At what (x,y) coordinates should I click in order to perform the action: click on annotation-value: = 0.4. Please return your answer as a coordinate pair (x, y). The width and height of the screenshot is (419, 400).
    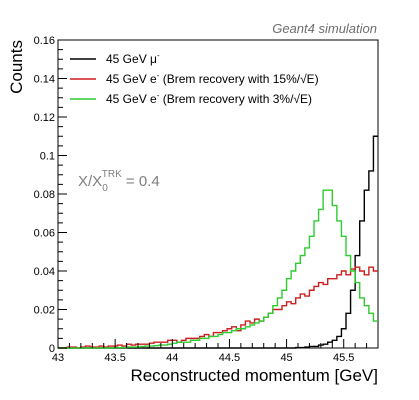
    Looking at the image, I should click on (141, 181).